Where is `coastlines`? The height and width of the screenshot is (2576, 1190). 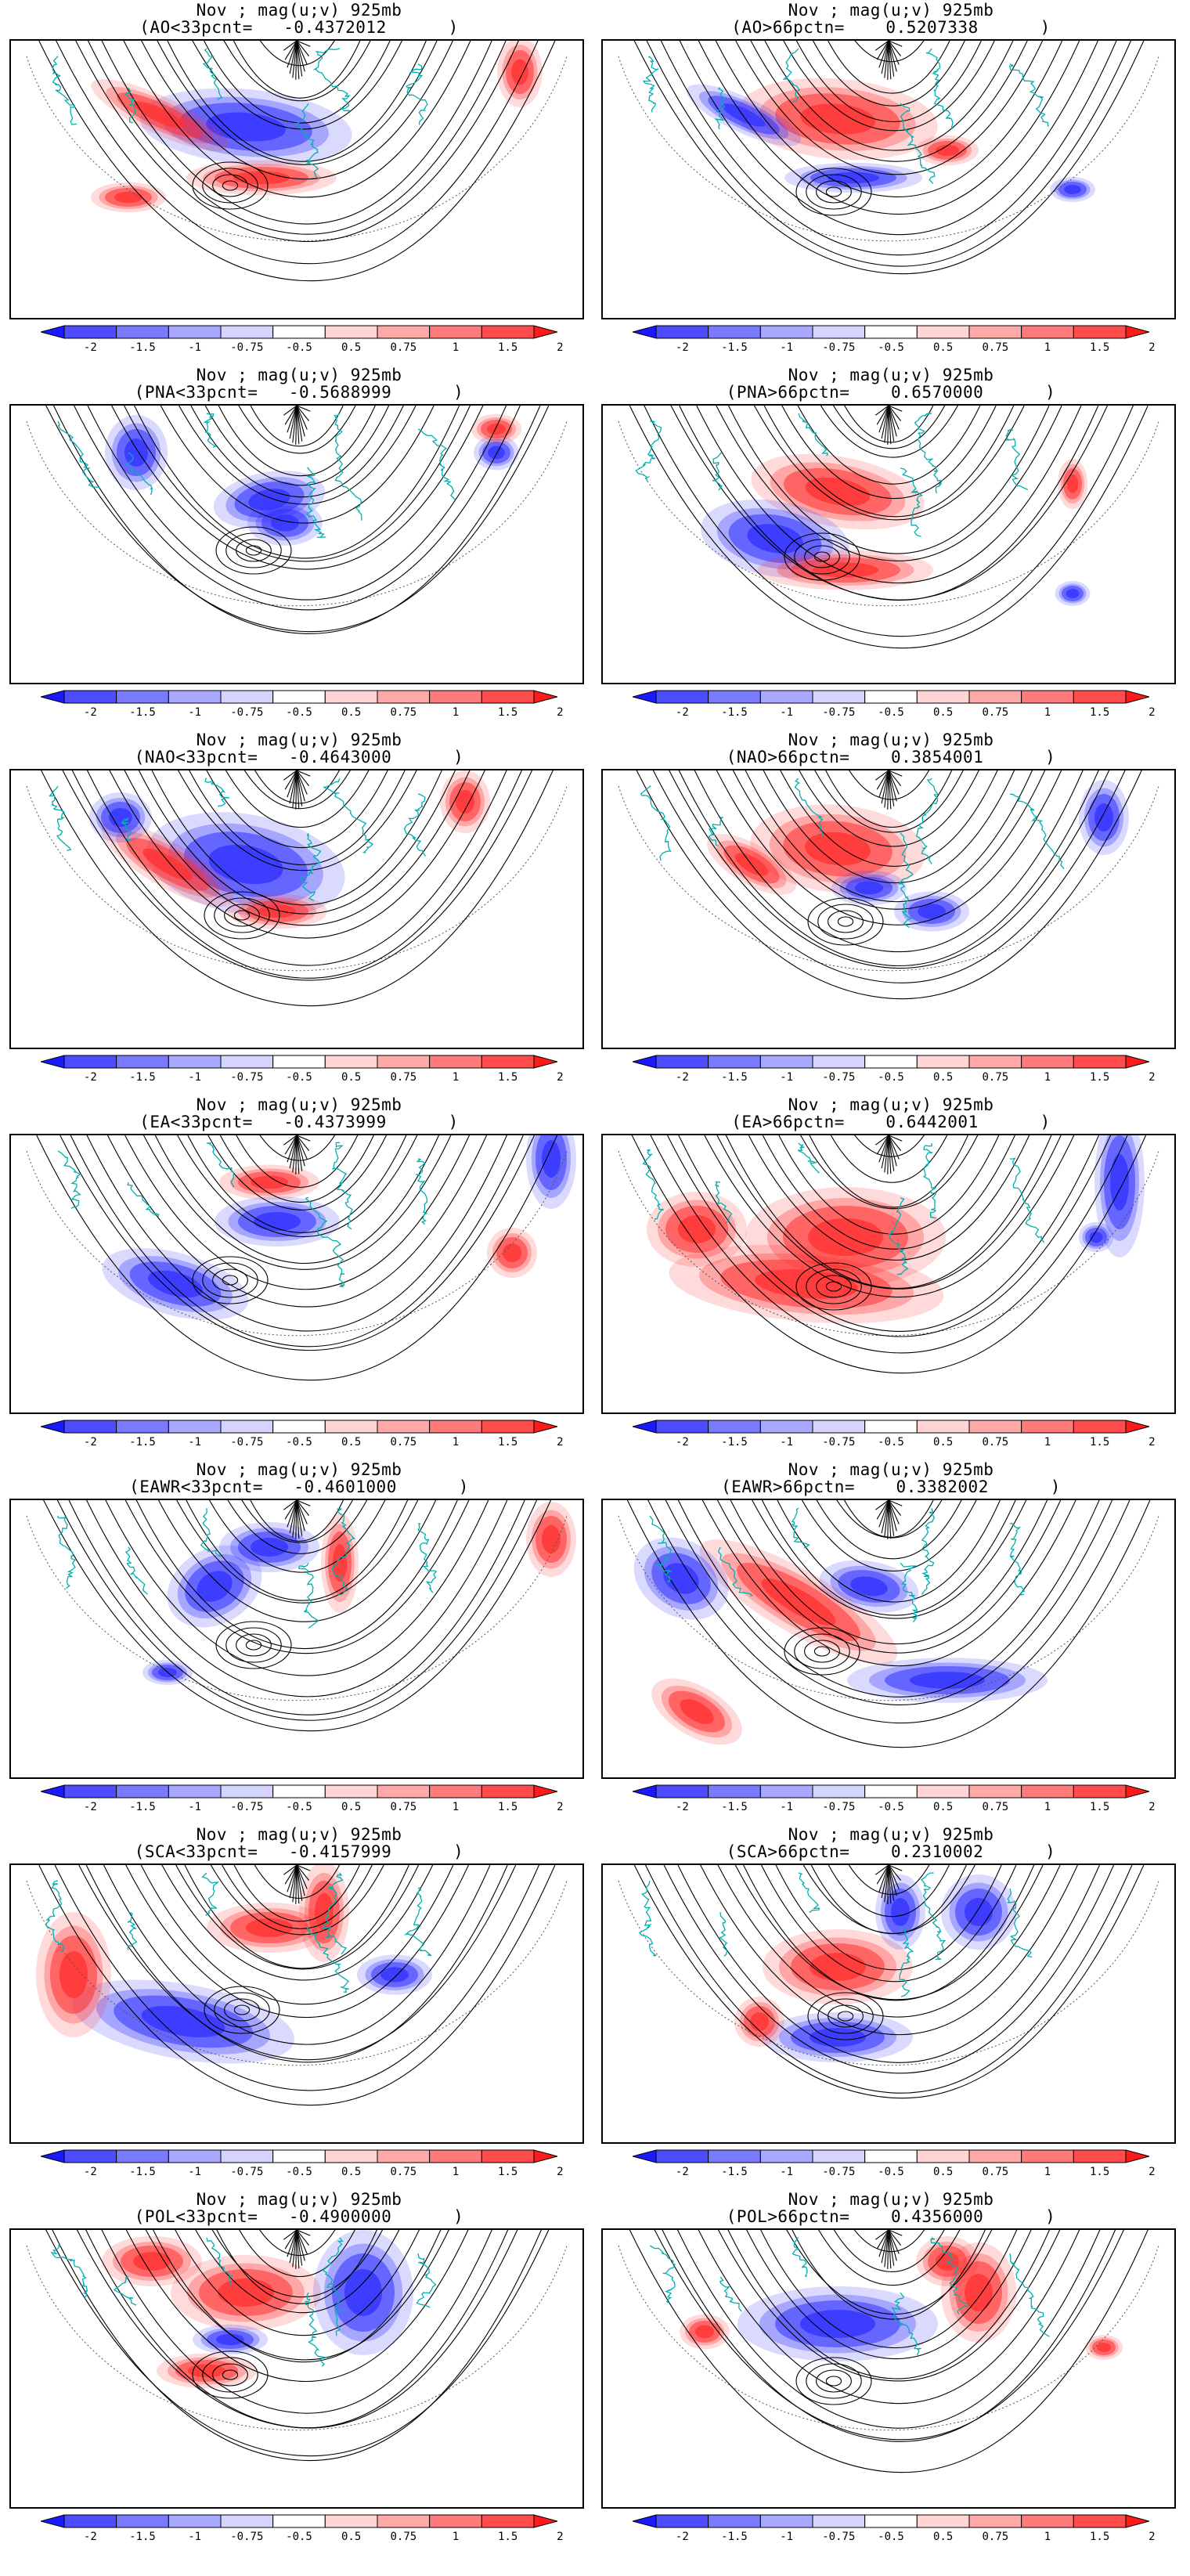 coastlines is located at coordinates (845, 116).